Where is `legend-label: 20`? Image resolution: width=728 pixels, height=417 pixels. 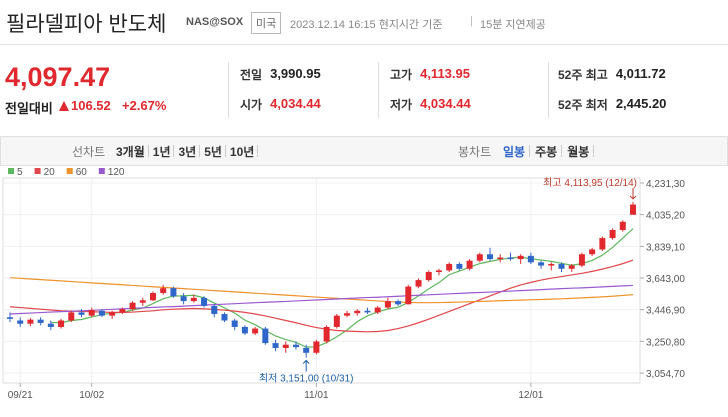 legend-label: 20 is located at coordinates (50, 172).